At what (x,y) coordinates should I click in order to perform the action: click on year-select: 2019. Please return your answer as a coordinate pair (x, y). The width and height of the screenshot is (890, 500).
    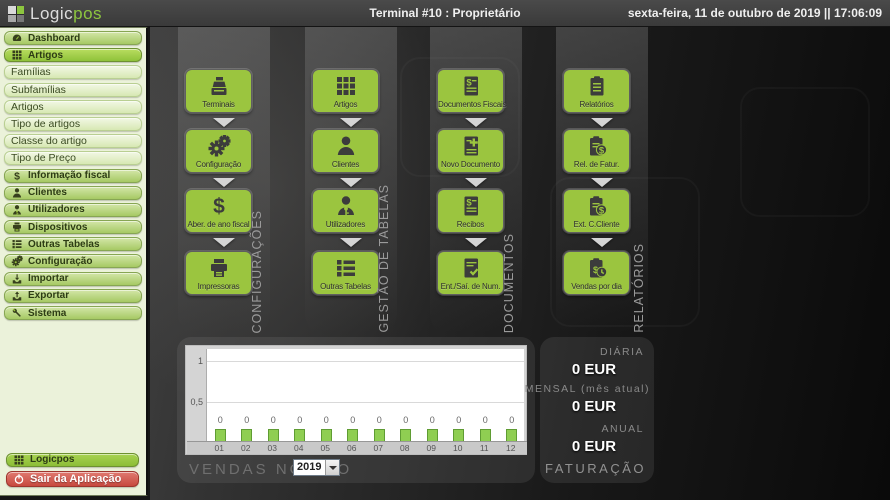
    Looking at the image, I should click on (316, 467).